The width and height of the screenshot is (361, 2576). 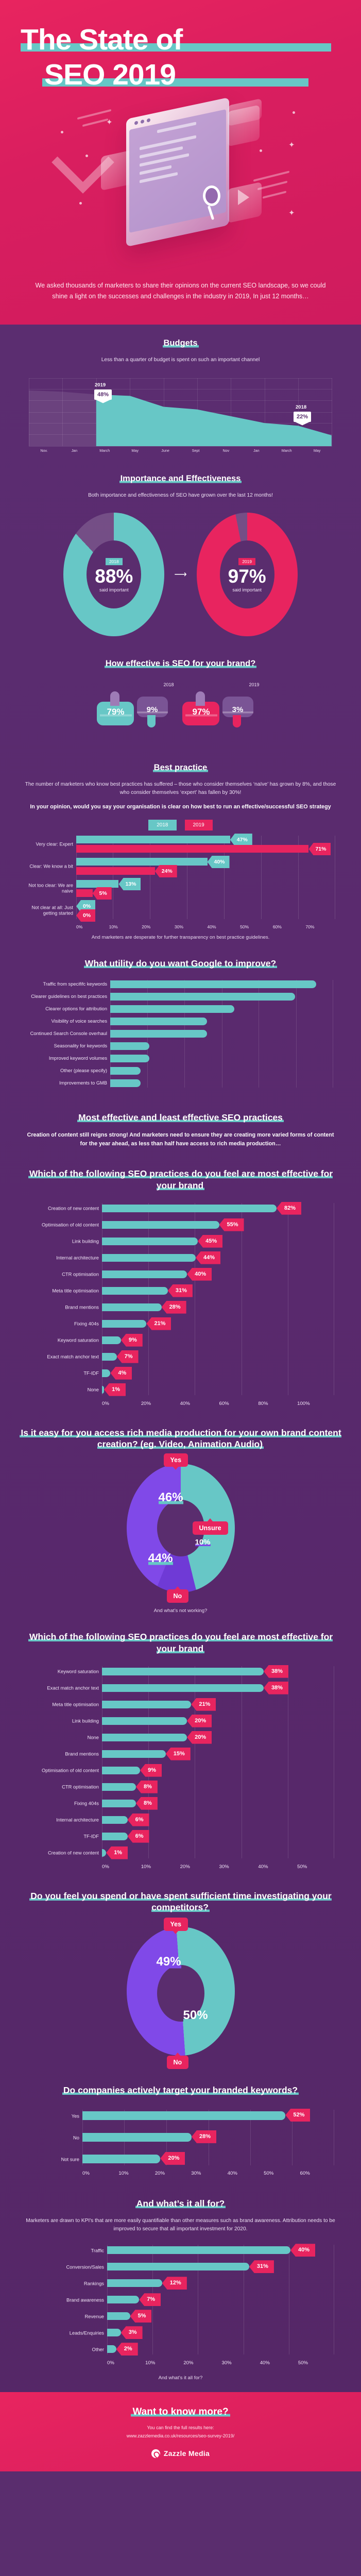 What do you see at coordinates (110, 75) in the screenshot?
I see `hero-title-text-2: SEO 2019` at bounding box center [110, 75].